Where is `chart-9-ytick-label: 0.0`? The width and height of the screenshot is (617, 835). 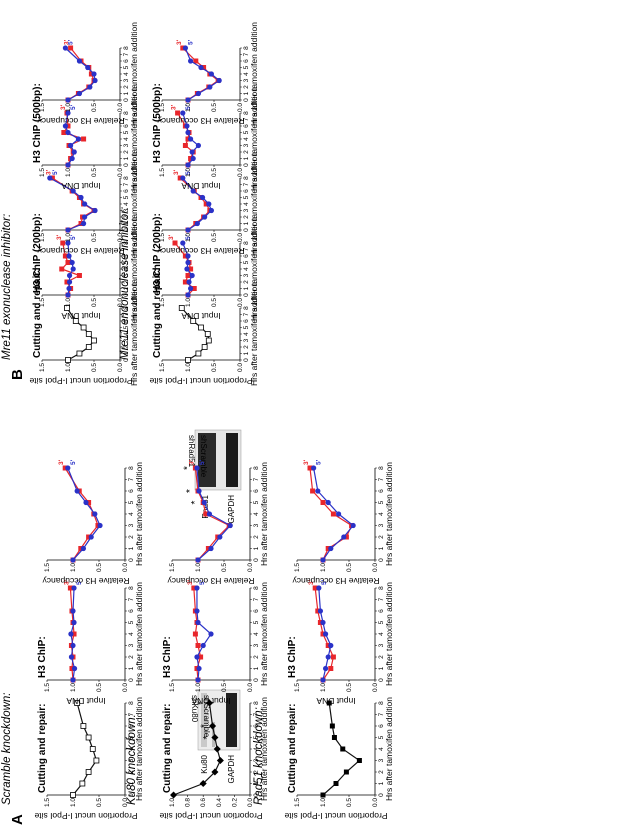
chart-9-ytick-label: 0.0 is located at coordinates (120, 367).